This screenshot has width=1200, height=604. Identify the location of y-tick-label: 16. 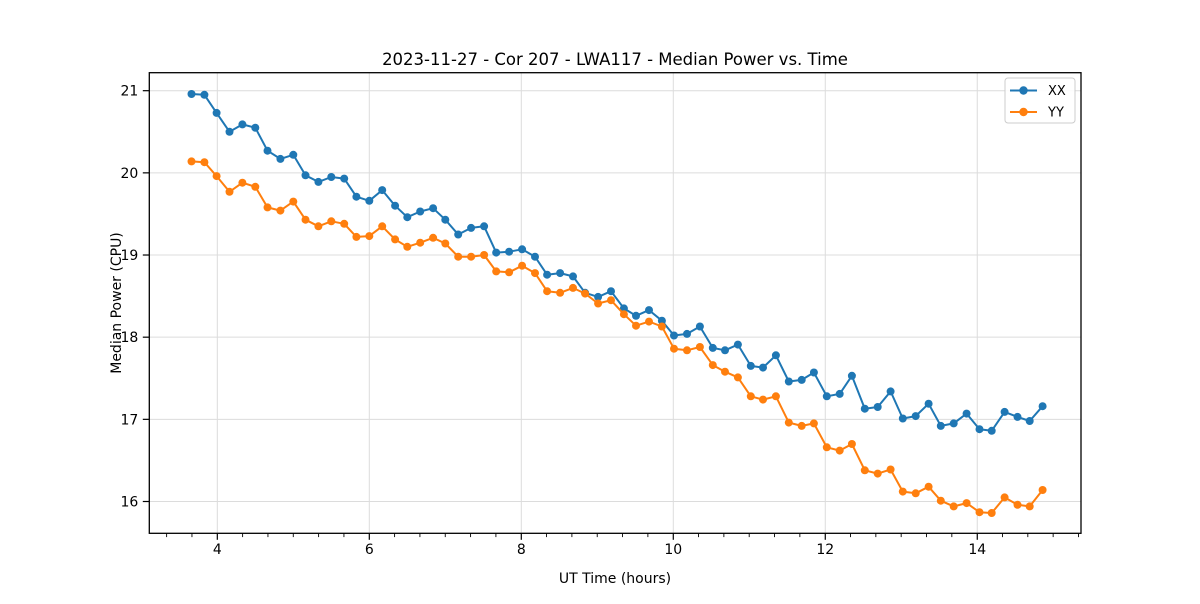
(129, 503).